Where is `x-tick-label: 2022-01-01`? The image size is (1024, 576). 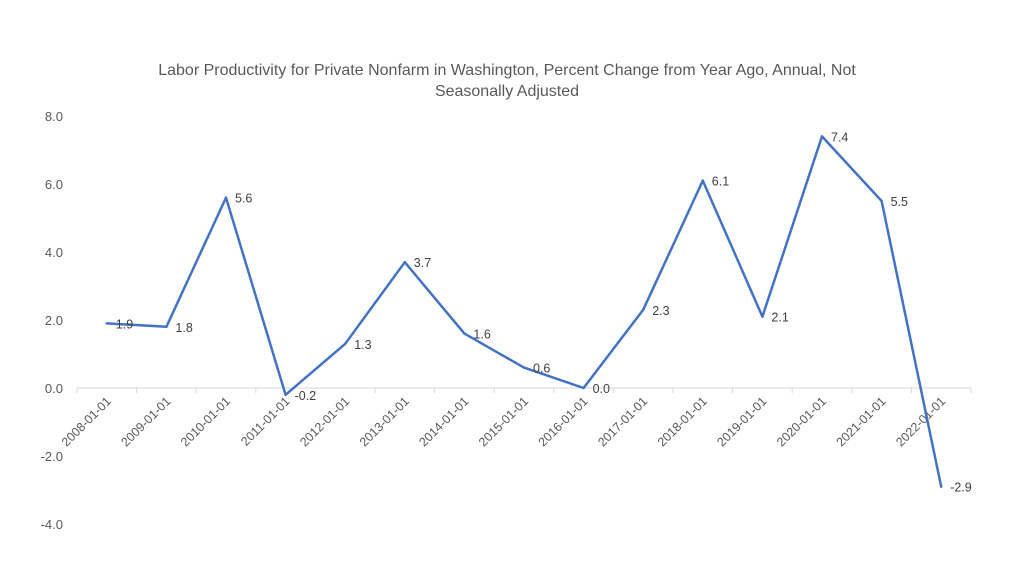 x-tick-label: 2022-01-01 is located at coordinates (920, 421).